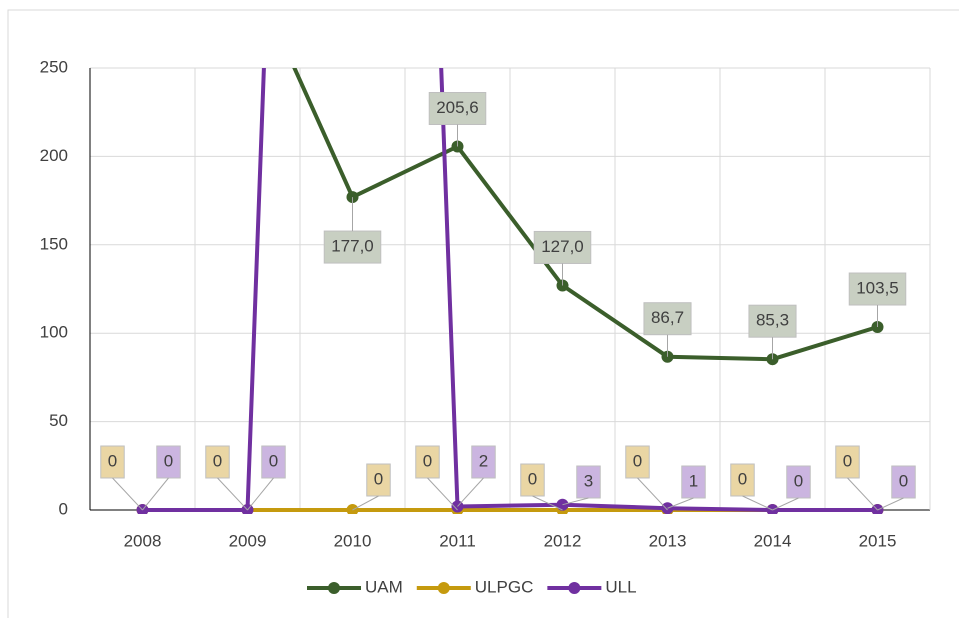 This screenshot has height=623, width=959. Describe the element at coordinates (563, 540) in the screenshot. I see `x-tick-label: 2012` at that location.